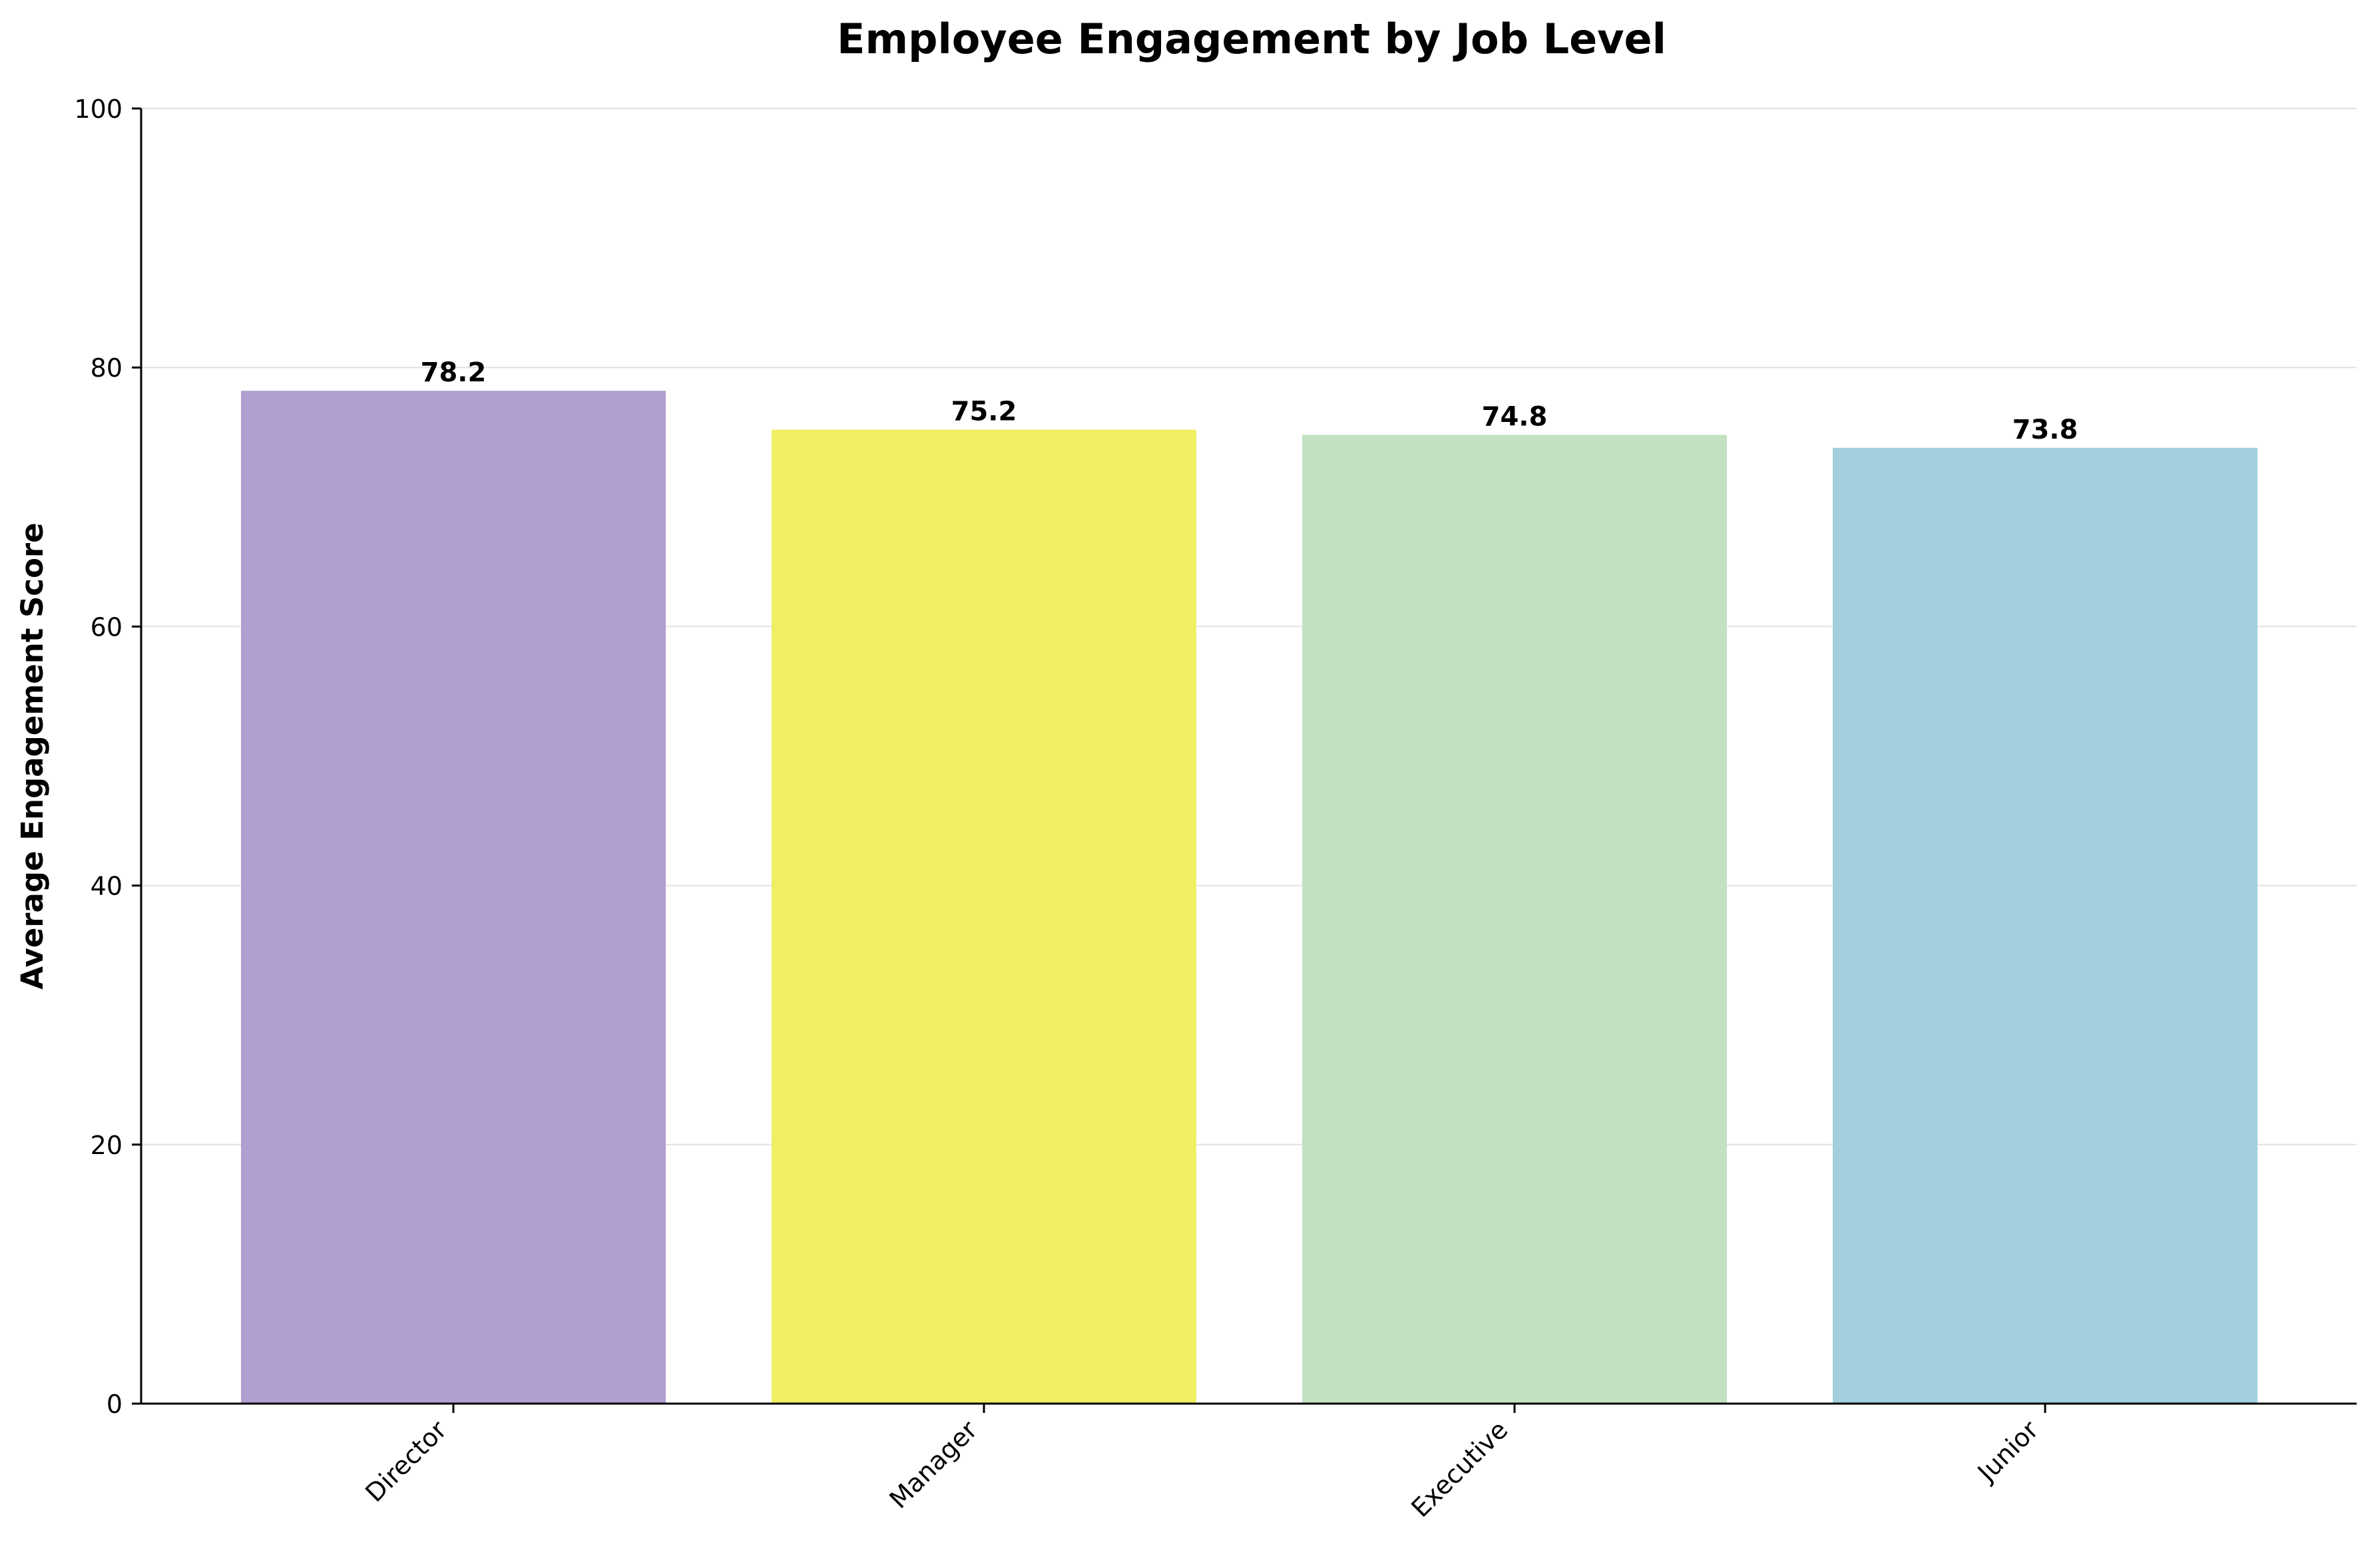 The image size is (2372, 1568). I want to click on data-label-director: 78.2, so click(454, 372).